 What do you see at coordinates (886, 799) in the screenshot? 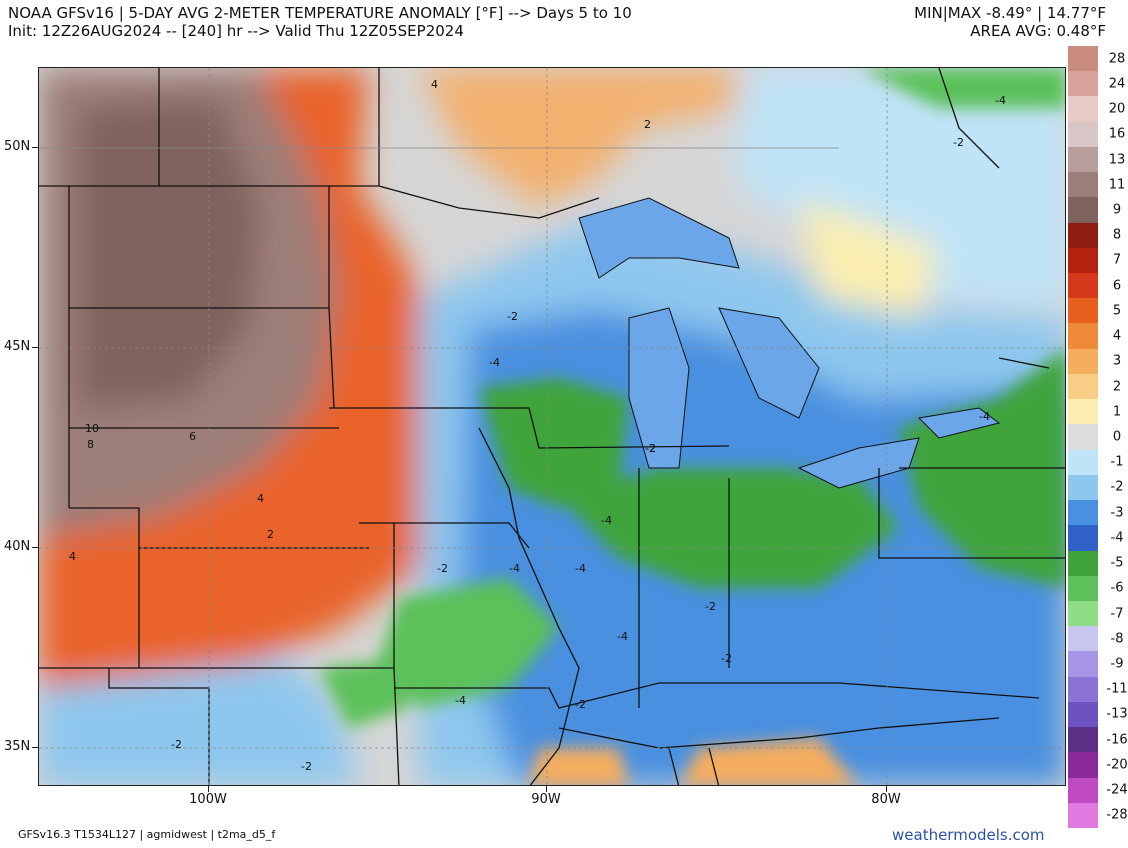
I see `lon-label-80w: 80W` at bounding box center [886, 799].